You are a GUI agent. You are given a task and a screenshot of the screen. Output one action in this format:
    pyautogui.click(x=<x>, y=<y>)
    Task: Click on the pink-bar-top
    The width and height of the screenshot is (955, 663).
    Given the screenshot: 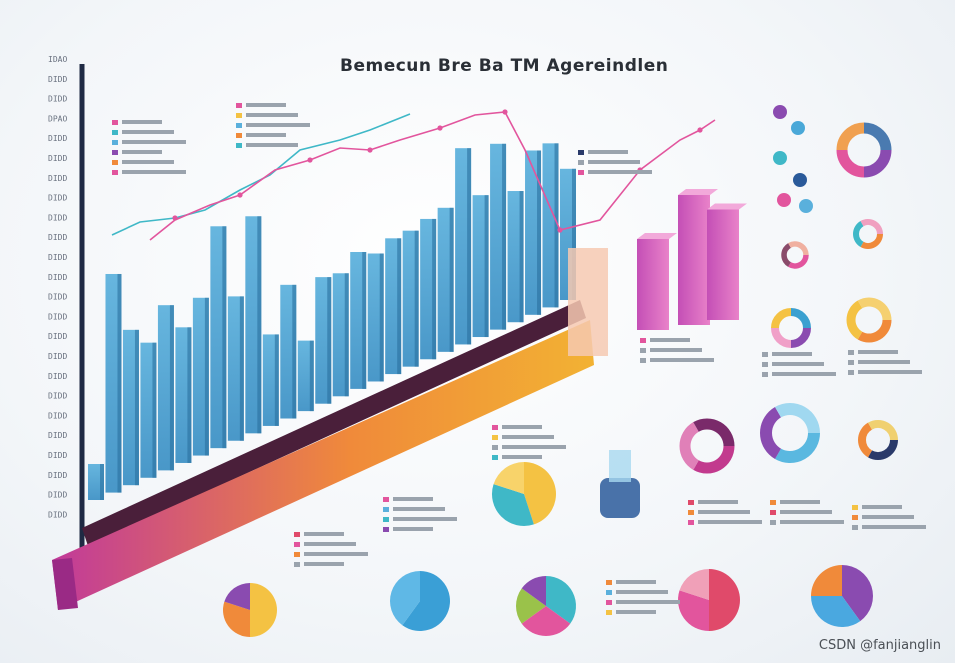 What is the action you would take?
    pyautogui.click(x=657, y=236)
    